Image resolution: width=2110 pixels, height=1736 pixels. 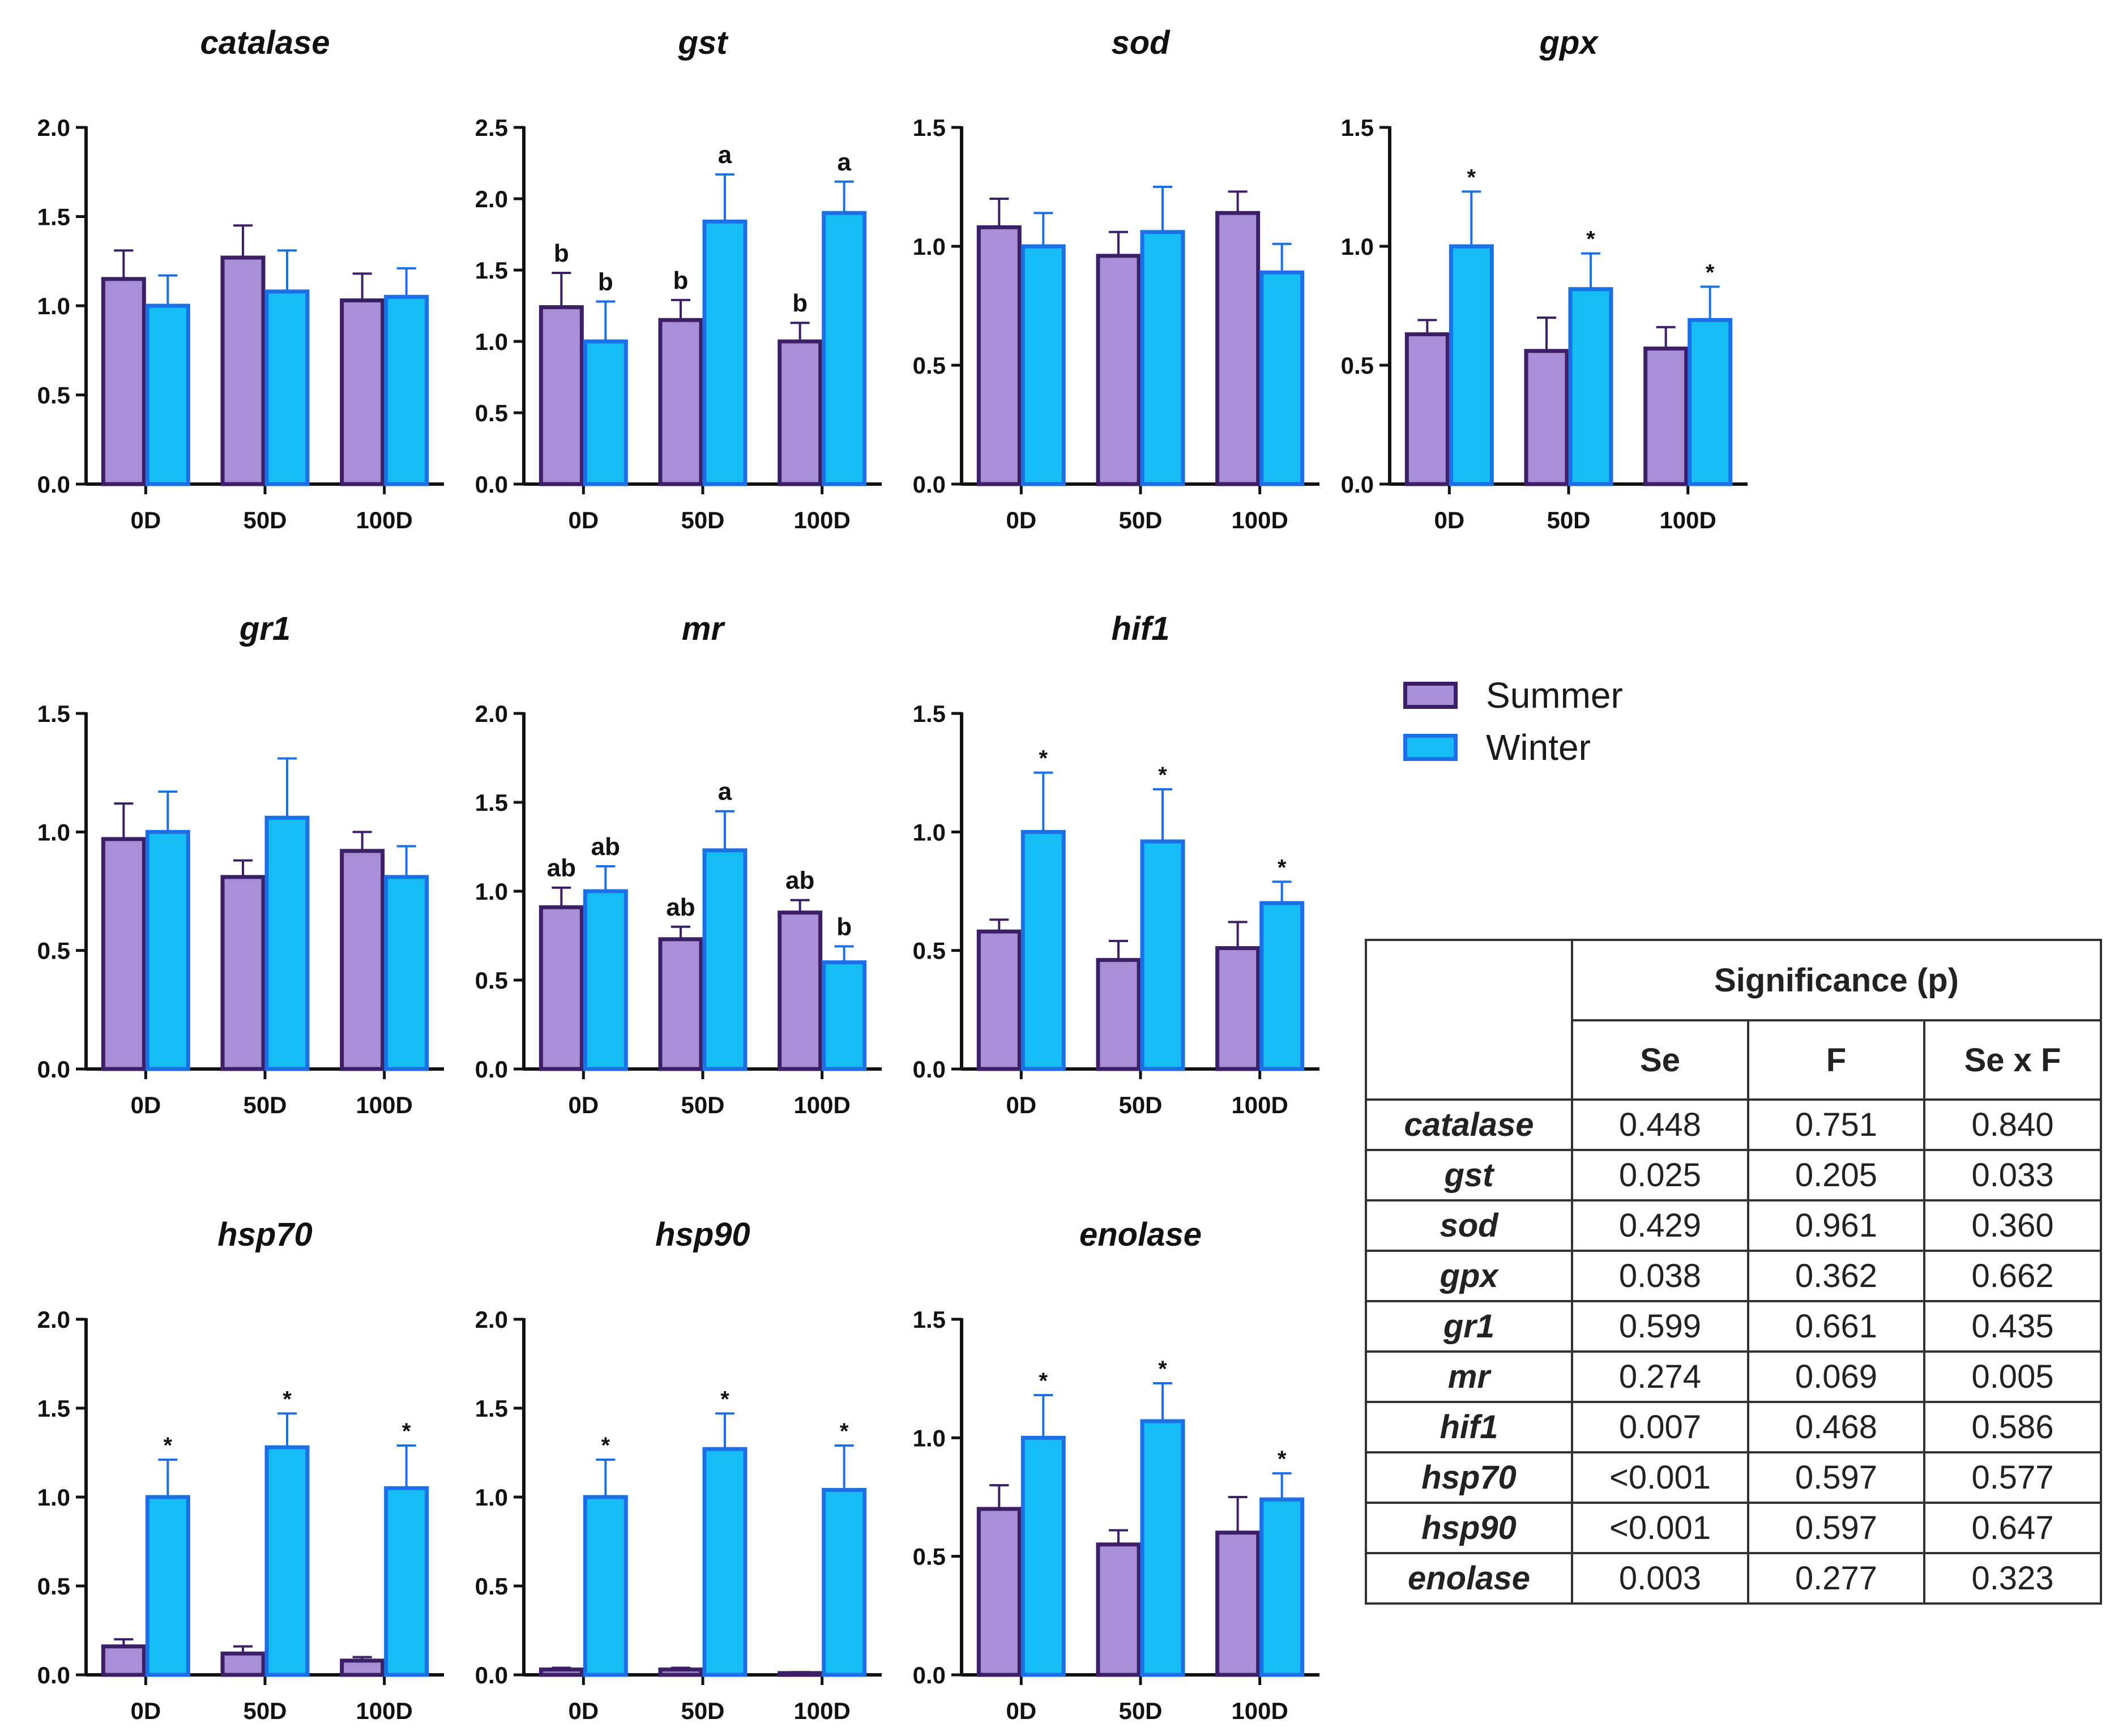 What do you see at coordinates (929, 1438) in the screenshot?
I see `y-tick-label: 1.0` at bounding box center [929, 1438].